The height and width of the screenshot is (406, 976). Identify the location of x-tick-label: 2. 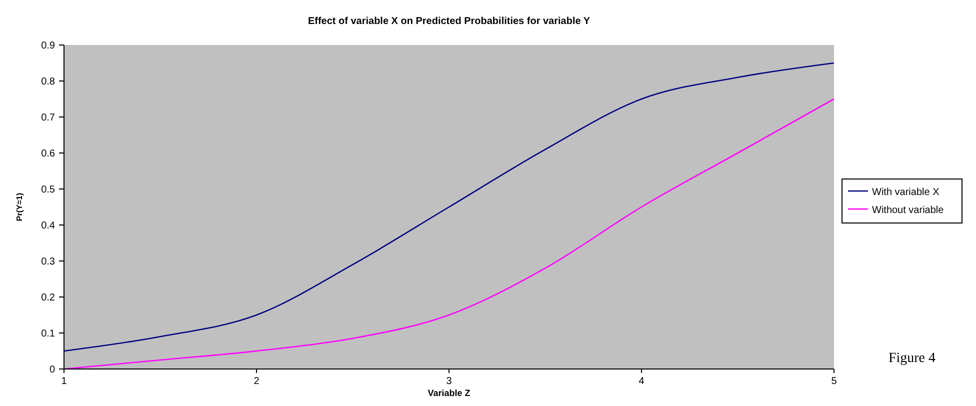
(257, 381).